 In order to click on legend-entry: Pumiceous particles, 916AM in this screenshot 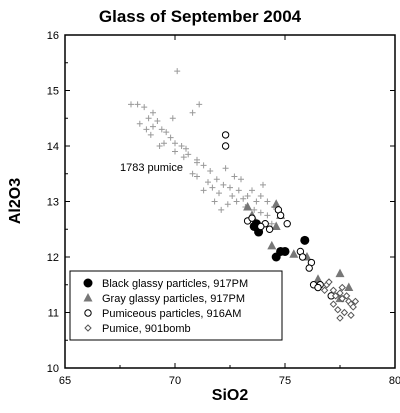, I will do `click(171, 314)`.